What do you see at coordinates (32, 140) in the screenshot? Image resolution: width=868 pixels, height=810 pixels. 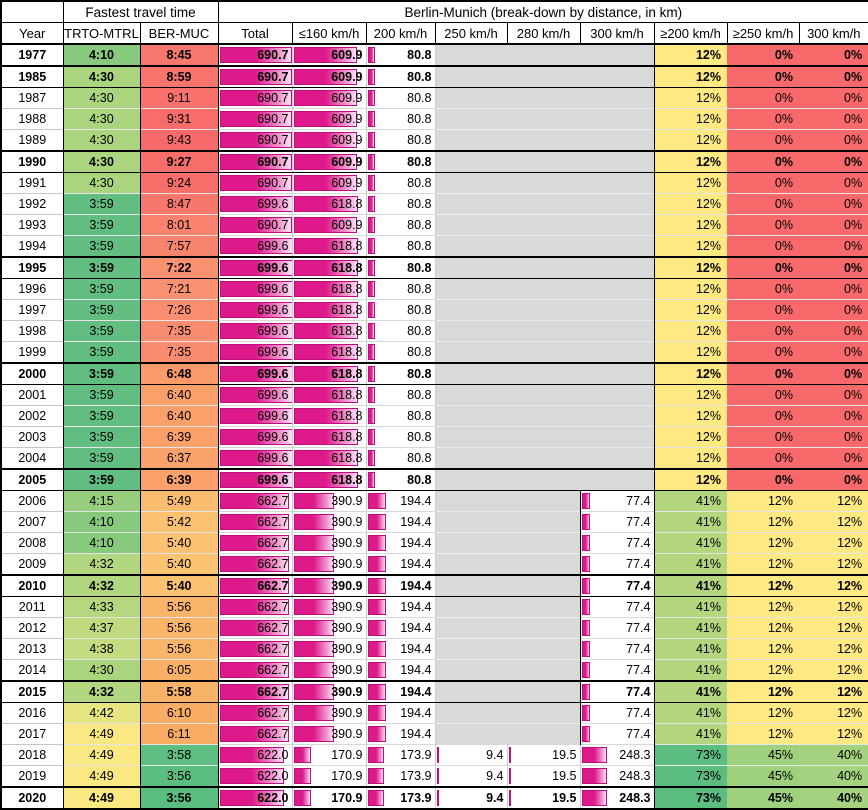 I see `year-cell: 1989` at bounding box center [32, 140].